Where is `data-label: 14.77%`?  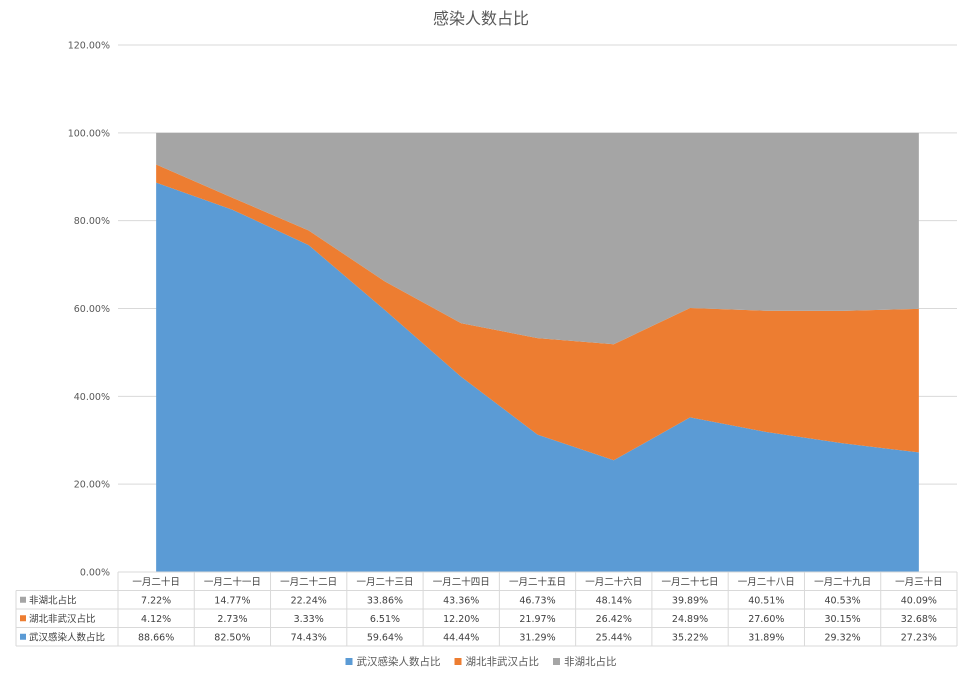 data-label: 14.77% is located at coordinates (232, 600).